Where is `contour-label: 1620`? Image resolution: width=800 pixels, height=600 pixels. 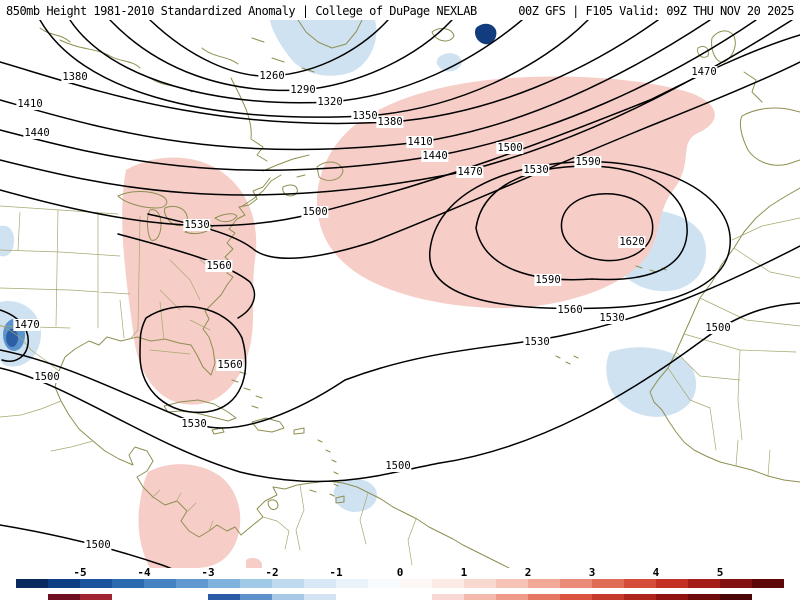 contour-label: 1620 is located at coordinates (632, 242).